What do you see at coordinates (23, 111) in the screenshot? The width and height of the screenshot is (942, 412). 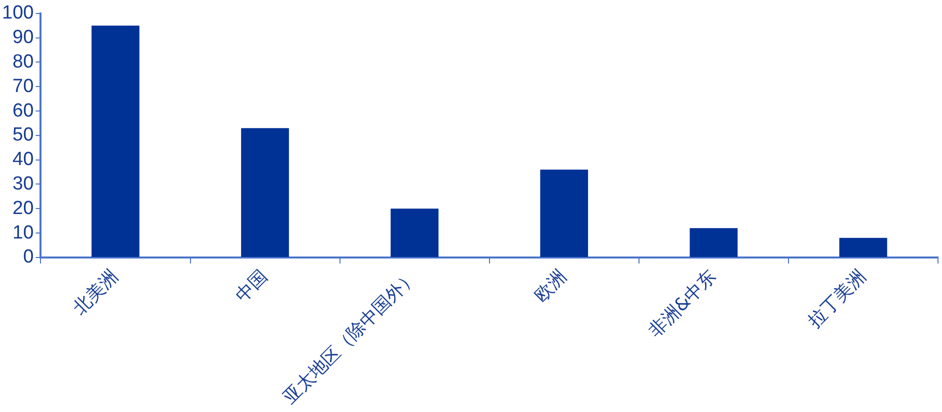 I see `y-tick-label: 60` at bounding box center [23, 111].